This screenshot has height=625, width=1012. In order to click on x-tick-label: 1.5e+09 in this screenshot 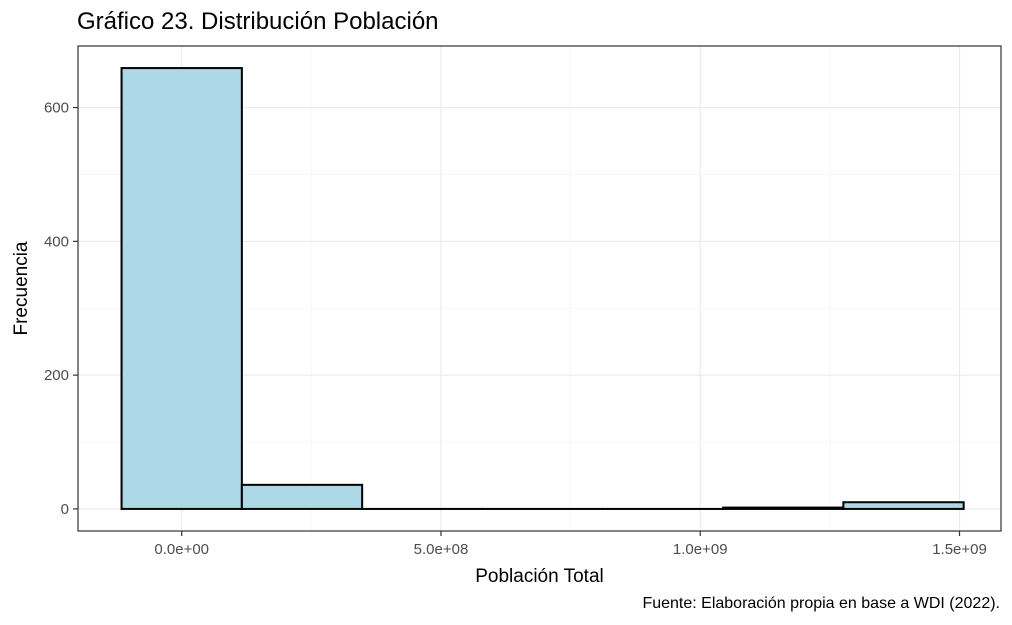, I will do `click(959, 549)`.